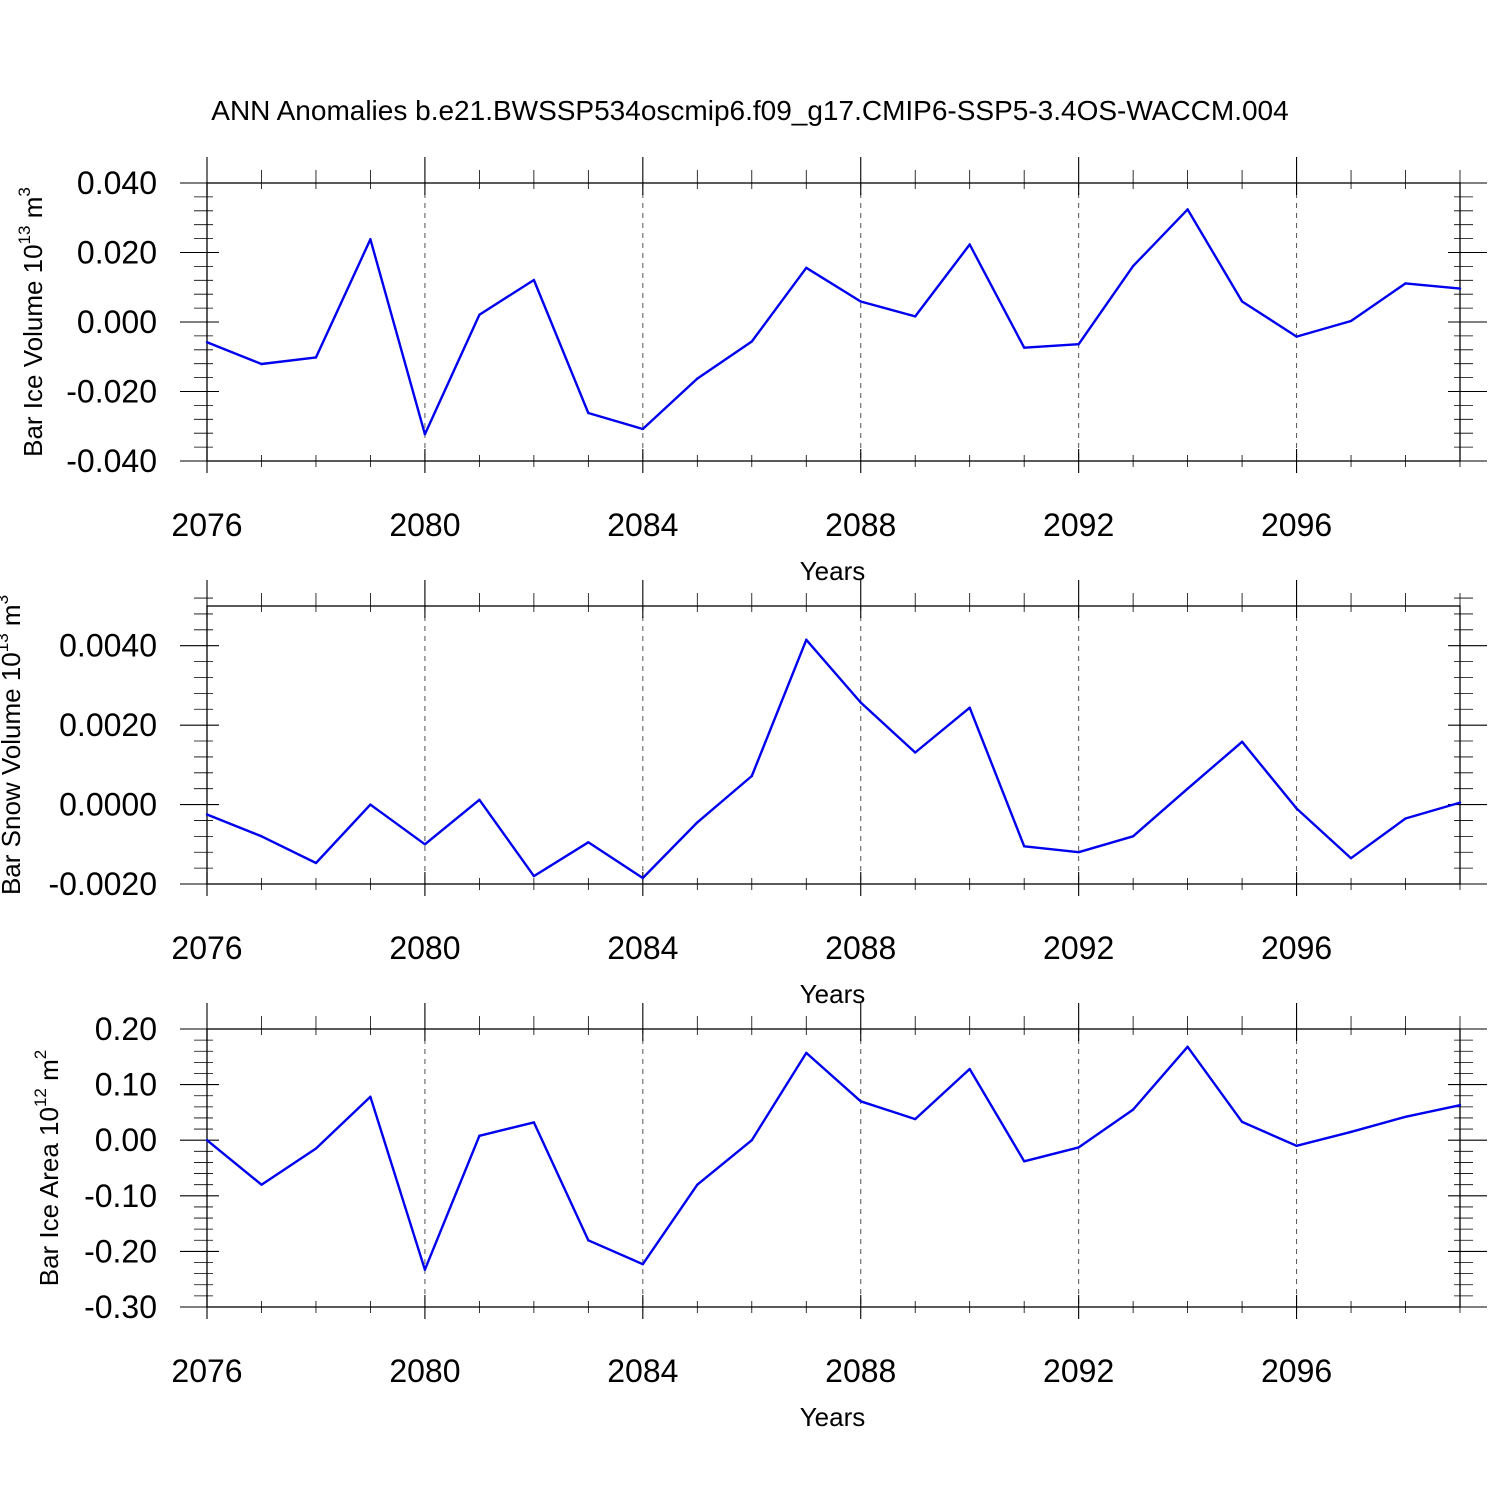  What do you see at coordinates (126, 1140) in the screenshot?
I see `y-tick-label: 0.00` at bounding box center [126, 1140].